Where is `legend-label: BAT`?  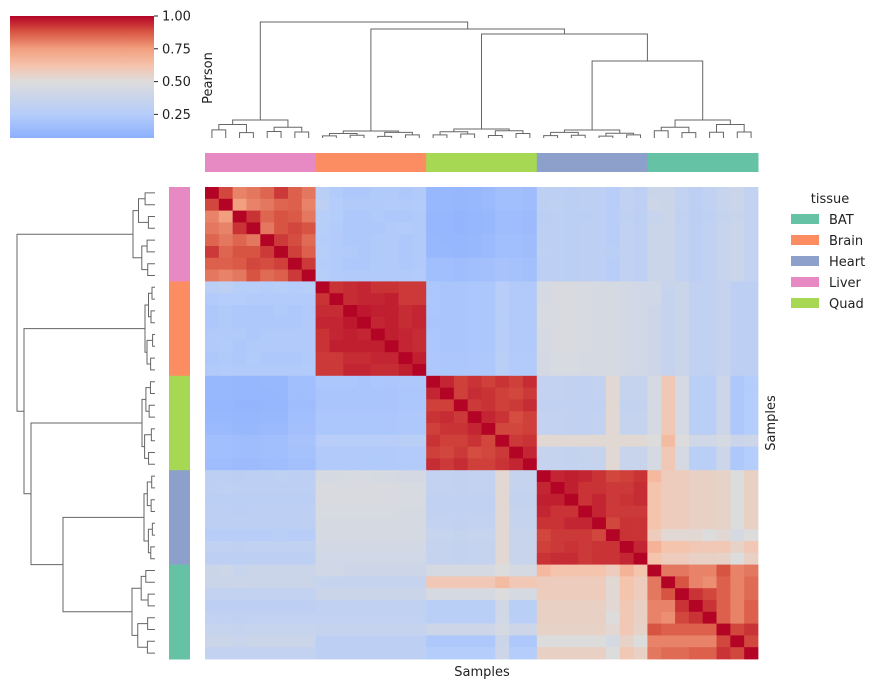 legend-label: BAT is located at coordinates (841, 220).